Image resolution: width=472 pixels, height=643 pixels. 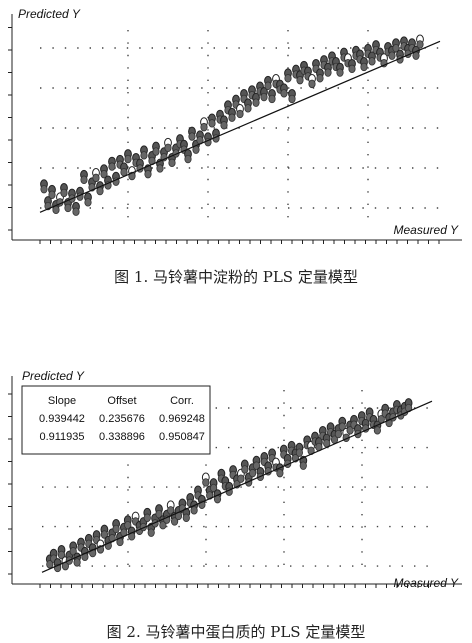 I want to click on x-axis-label-1: Measured Y, so click(x=426, y=230).